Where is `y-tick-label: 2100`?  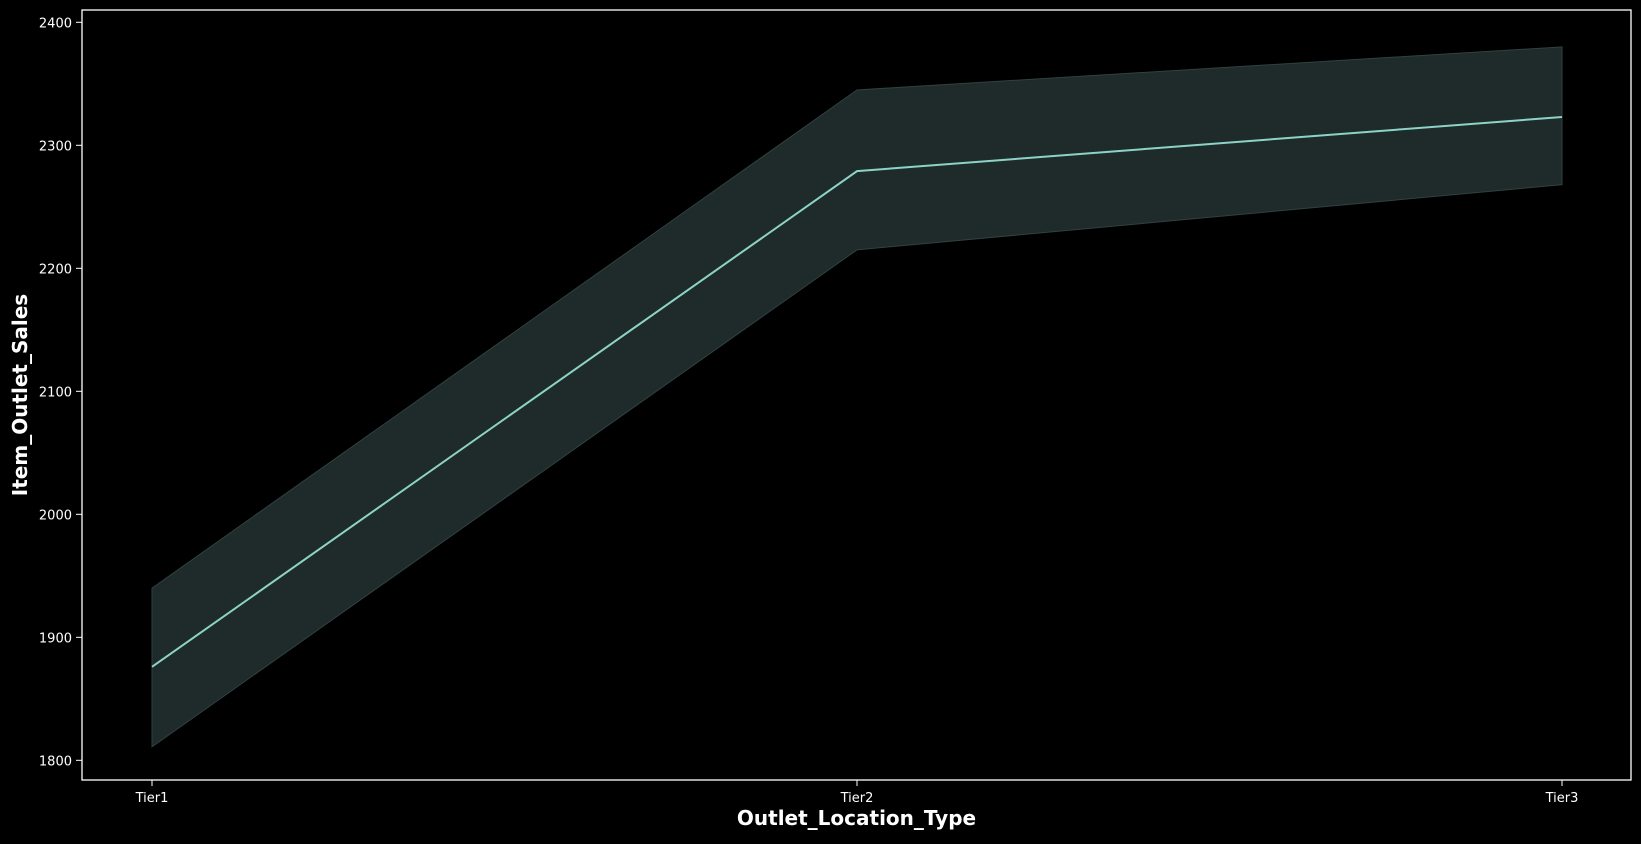
y-tick-label: 2100 is located at coordinates (55, 392).